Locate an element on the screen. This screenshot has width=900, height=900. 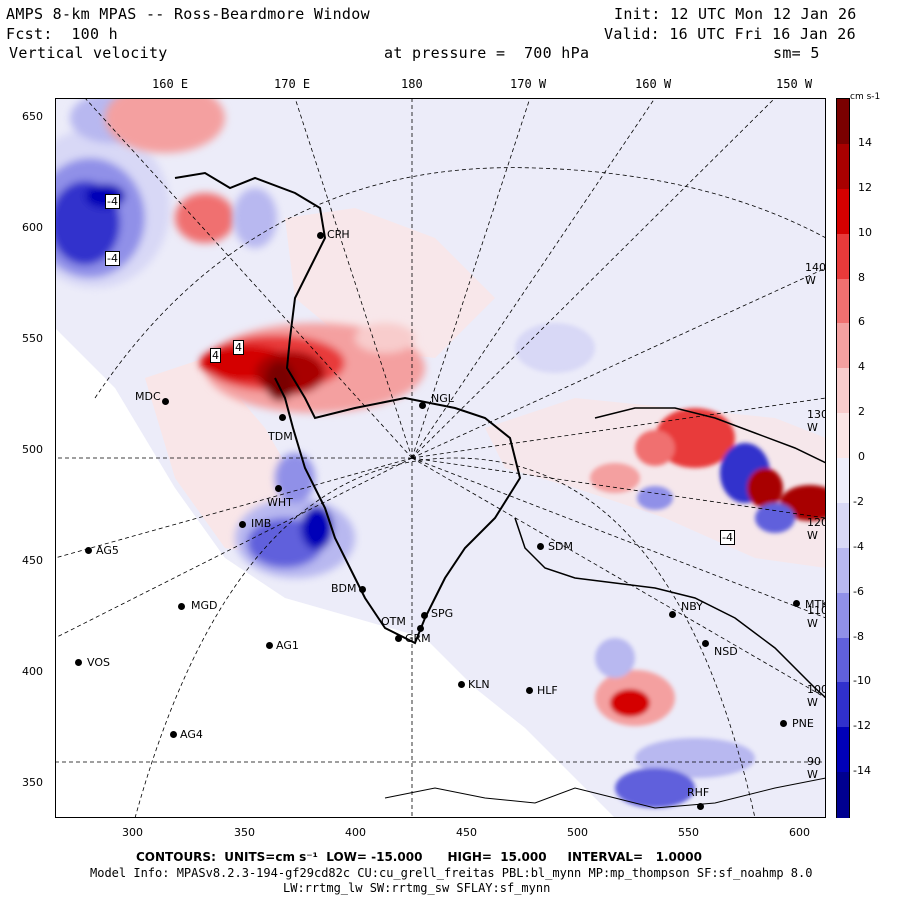
lon-label: 150 W is located at coordinates (794, 84).